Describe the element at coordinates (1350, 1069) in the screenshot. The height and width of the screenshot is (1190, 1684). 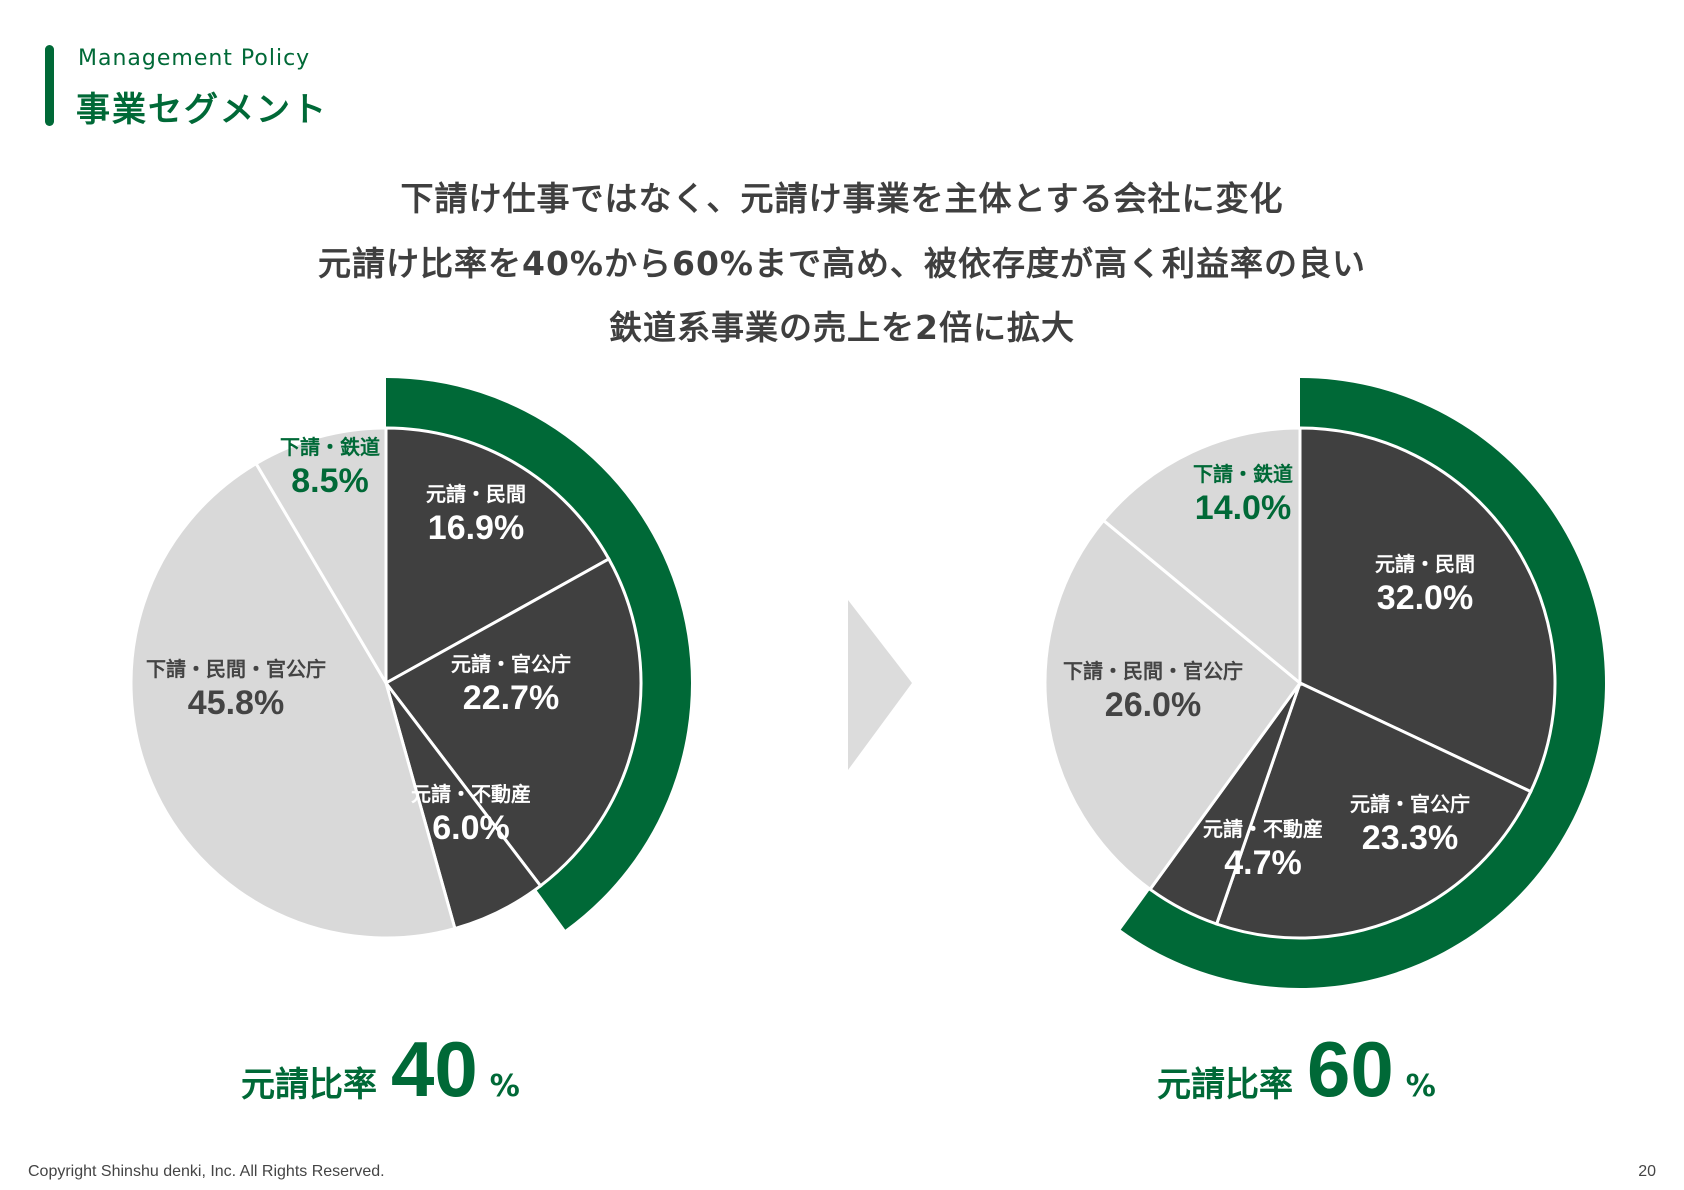
I see `ratio-value: 60` at that location.